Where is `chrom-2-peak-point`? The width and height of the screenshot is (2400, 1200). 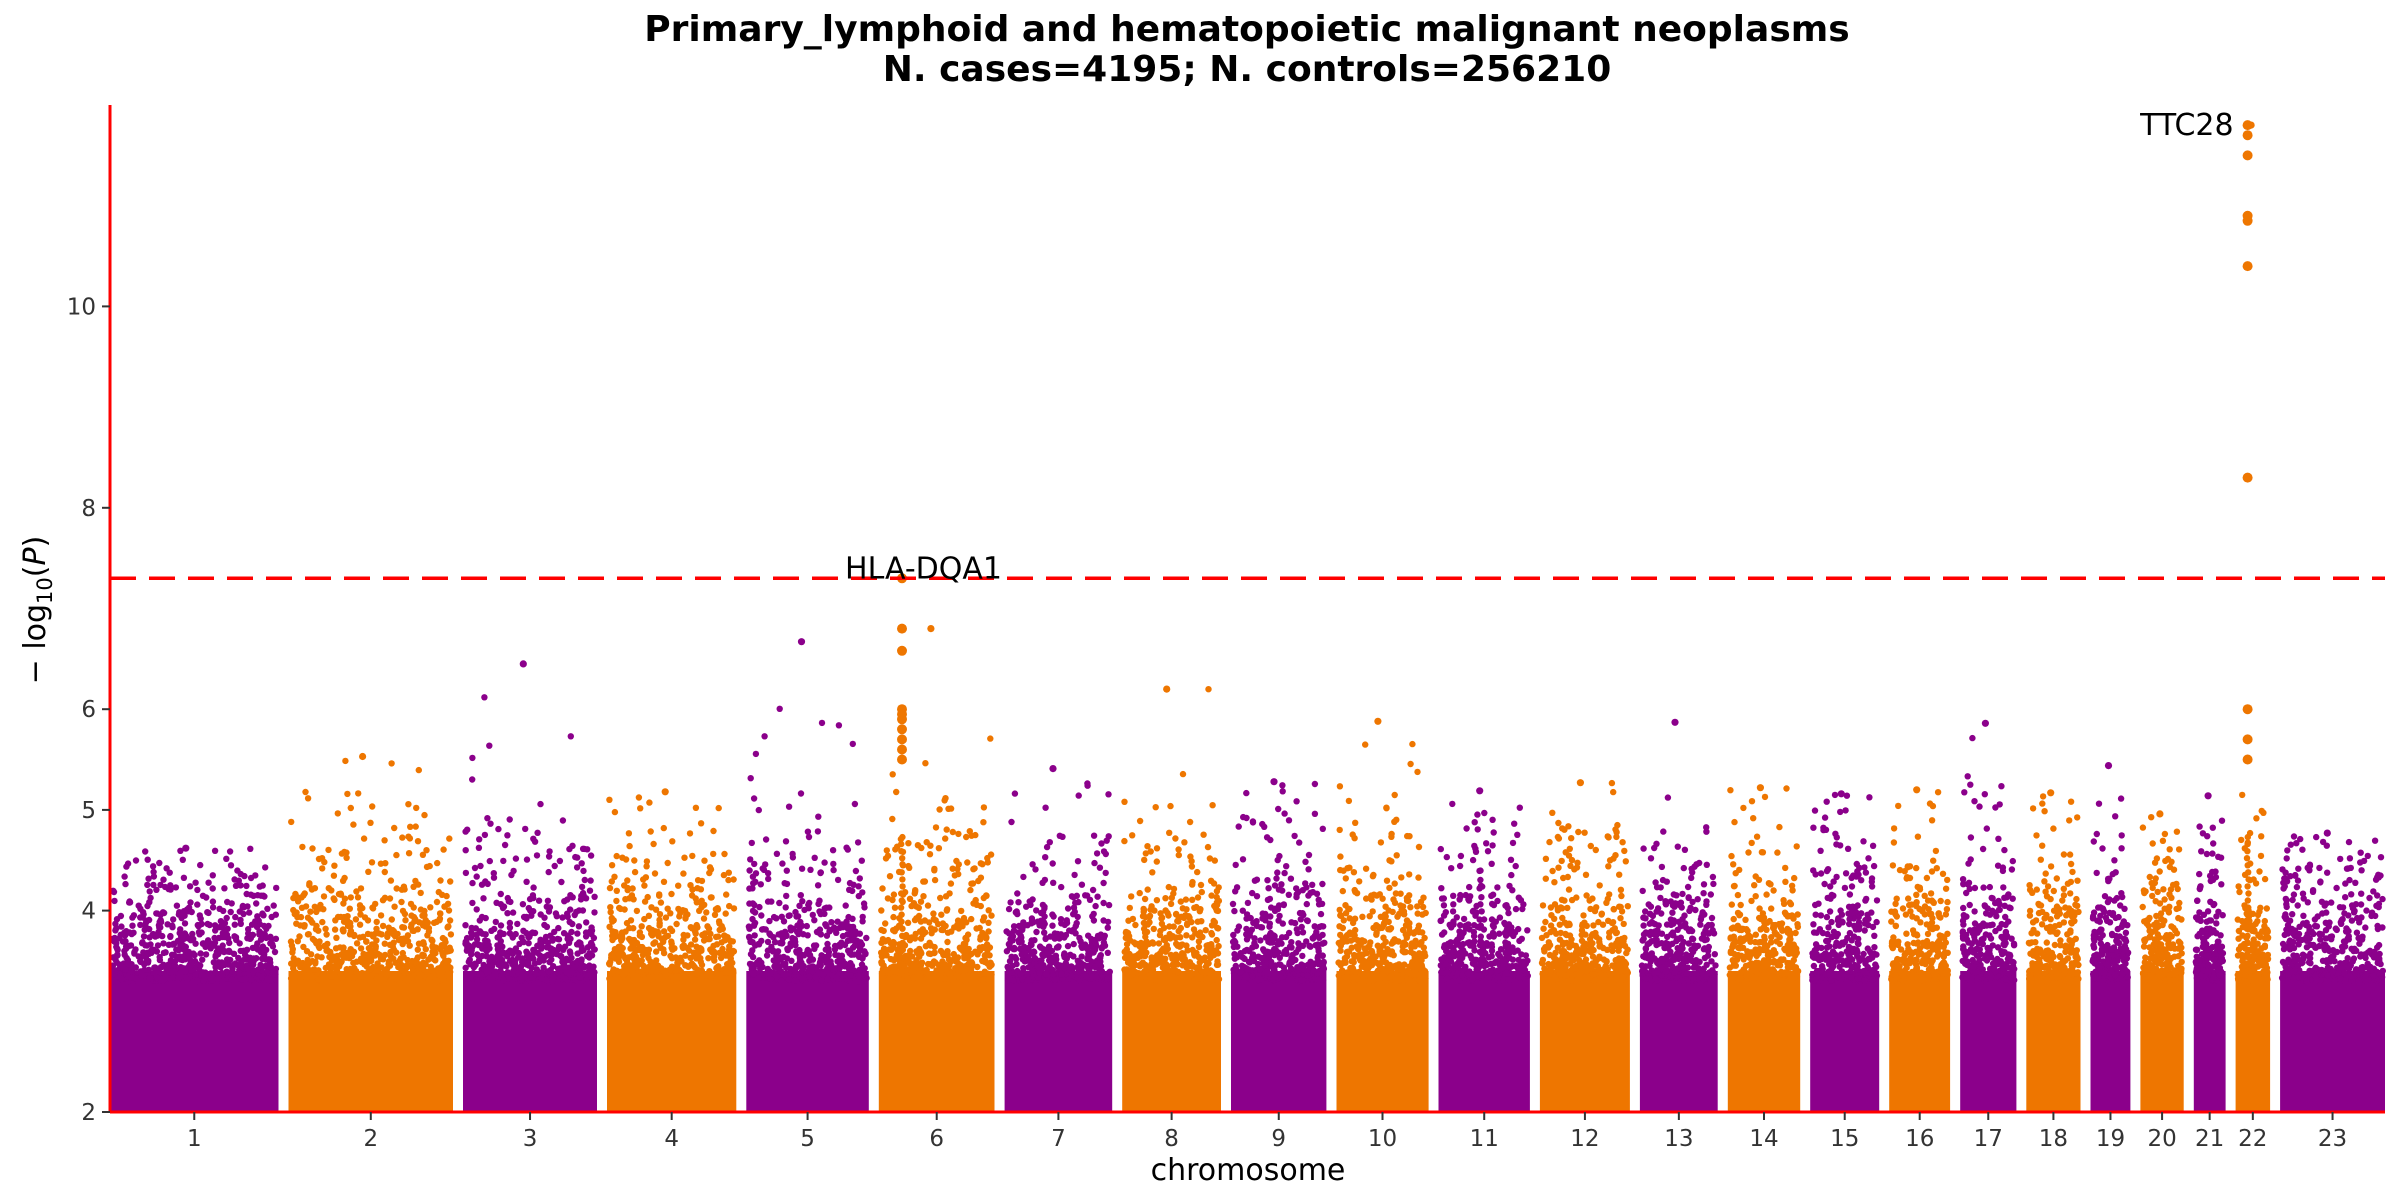
chrom-2-peak-point is located at coordinates (363, 756).